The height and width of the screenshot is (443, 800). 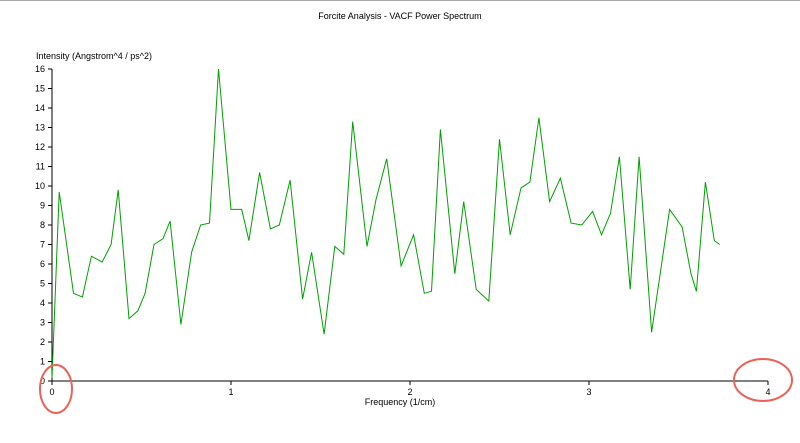 What do you see at coordinates (42, 323) in the screenshot?
I see `y-tick-label: 3` at bounding box center [42, 323].